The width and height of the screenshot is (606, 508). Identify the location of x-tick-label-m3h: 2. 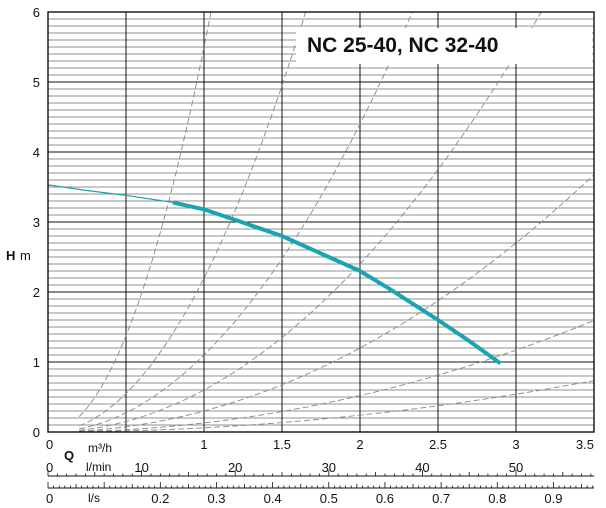
(359, 444).